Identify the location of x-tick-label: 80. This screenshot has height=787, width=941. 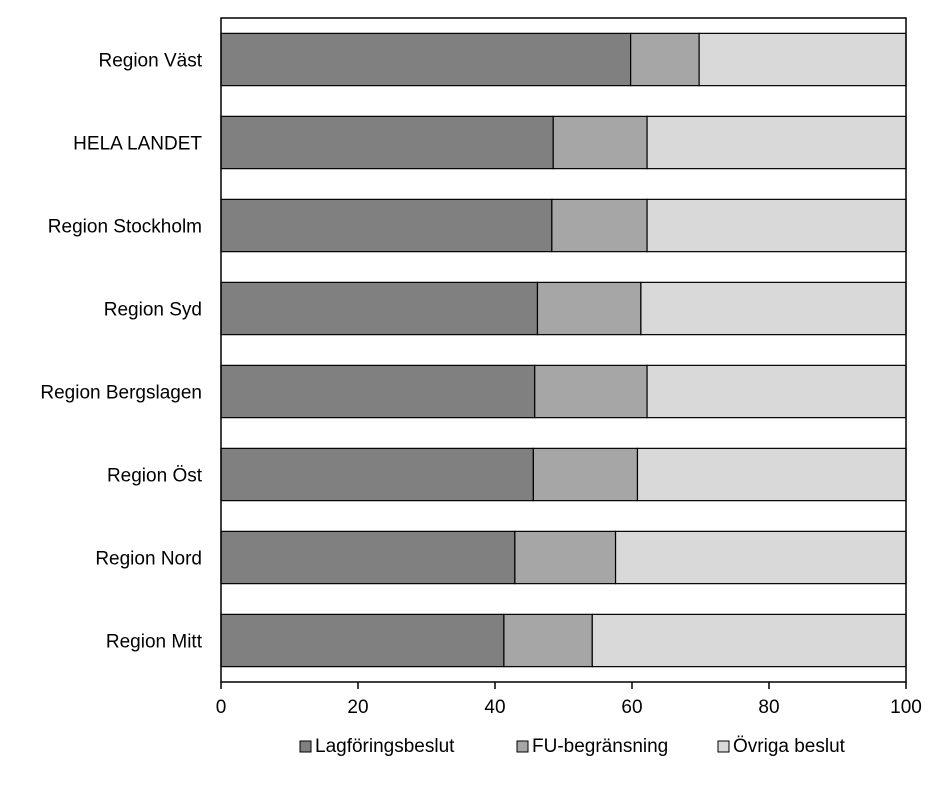
(768, 707).